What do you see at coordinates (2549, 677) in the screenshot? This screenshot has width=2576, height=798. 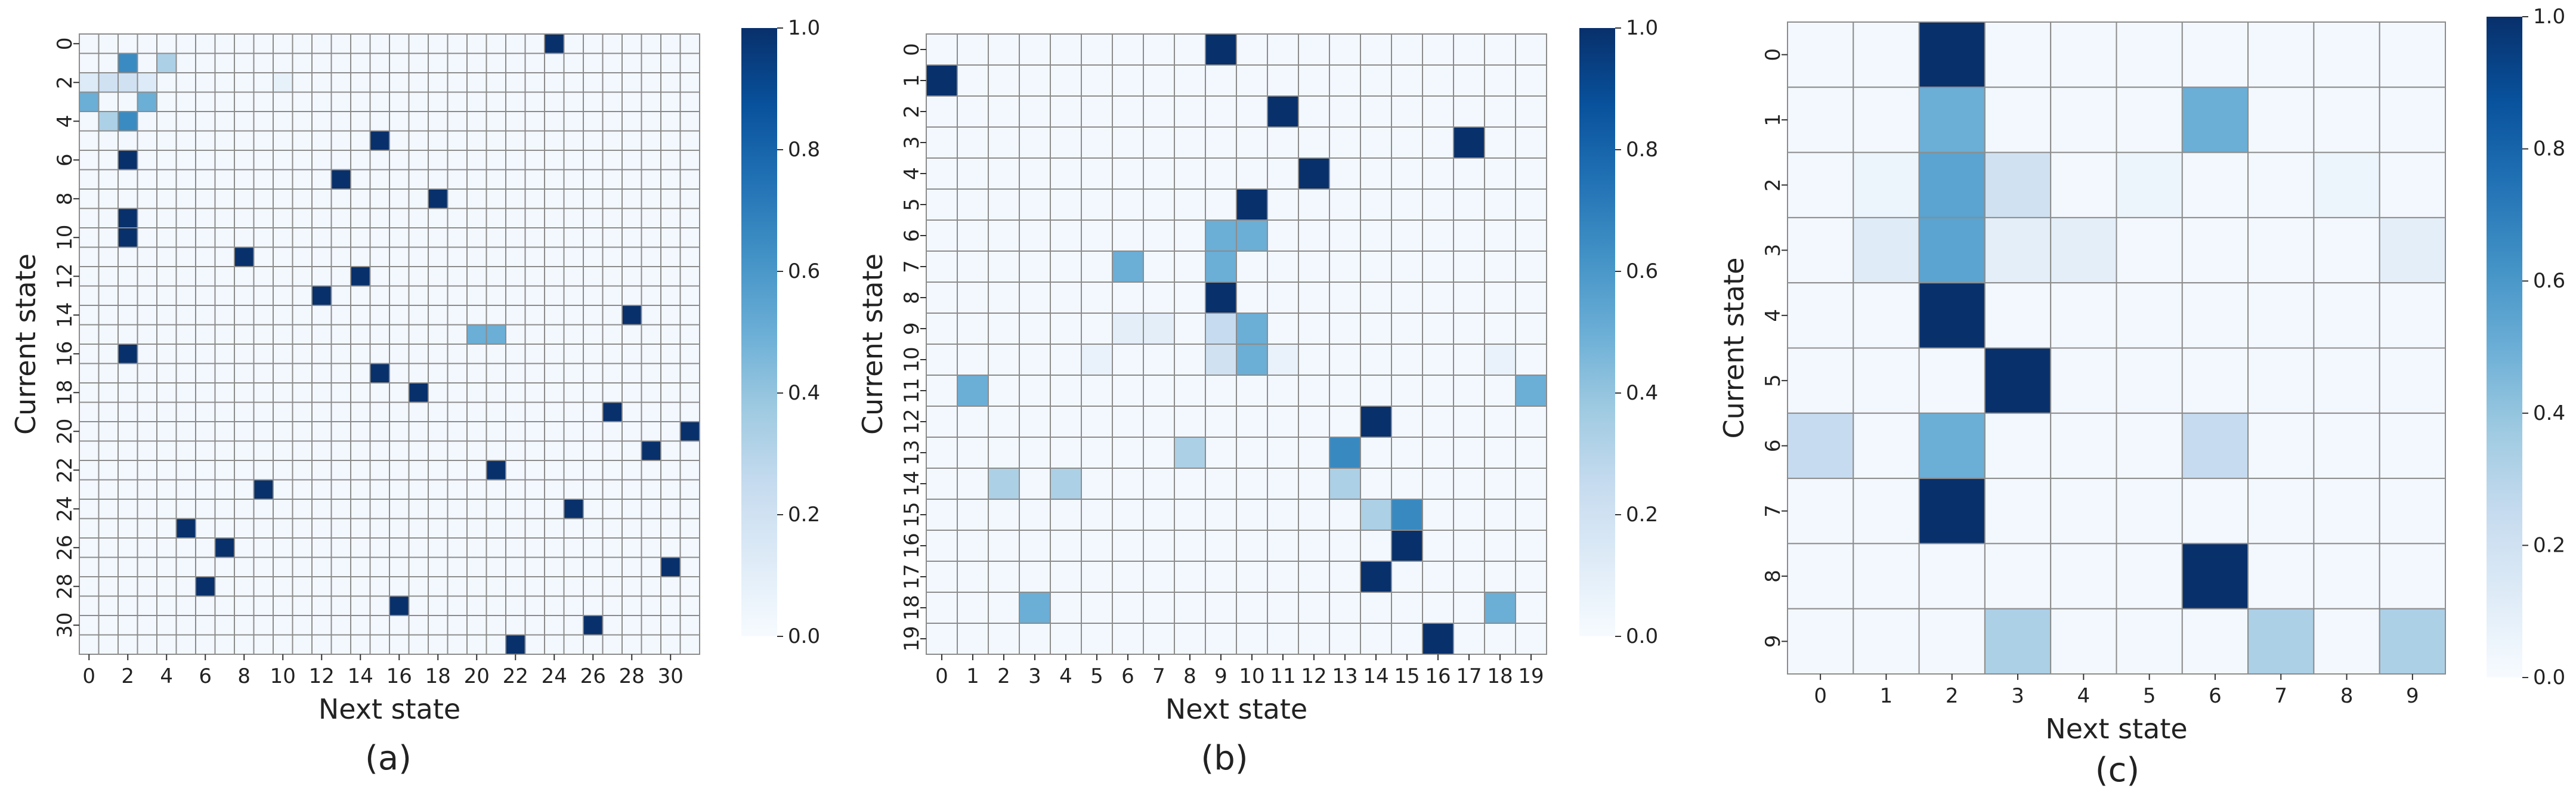 I see `colorbar-tick-label: 0.0` at bounding box center [2549, 677].